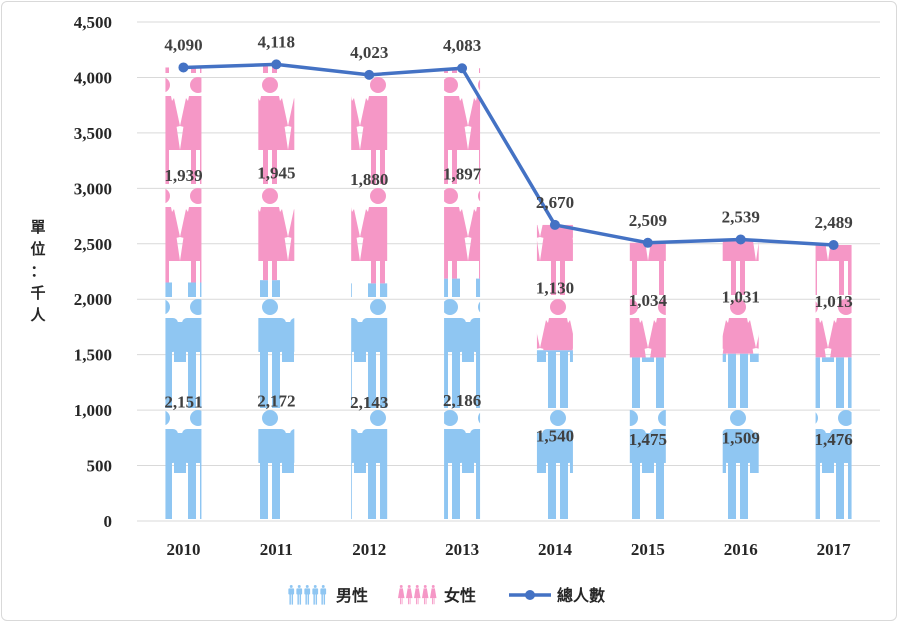 The width and height of the screenshot is (900, 624). Describe the element at coordinates (93, 410) in the screenshot. I see `y-tick-label: 1,000` at that location.